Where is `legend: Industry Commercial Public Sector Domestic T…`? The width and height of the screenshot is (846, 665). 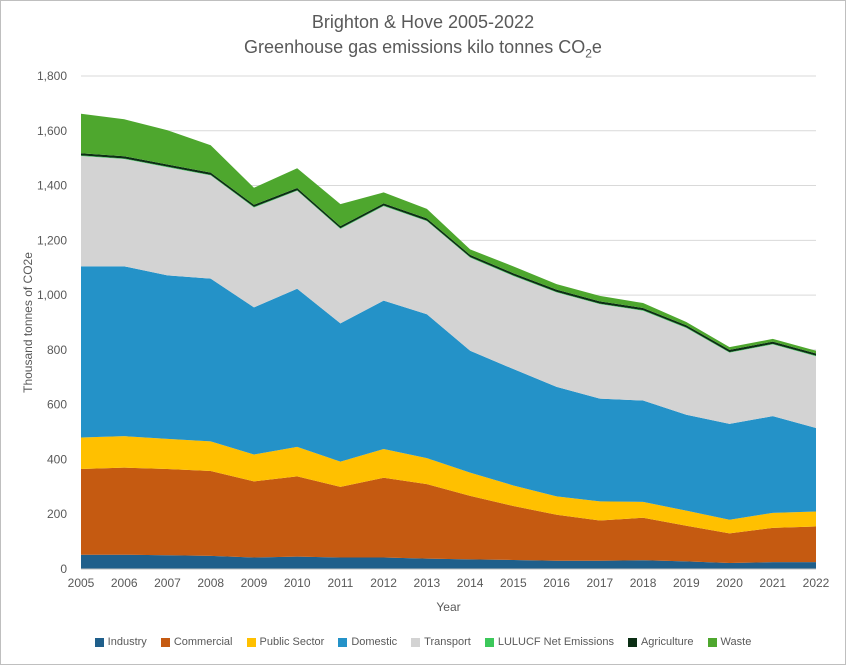 legend: Industry Commercial Public Sector Domestic T… is located at coordinates (423, 642).